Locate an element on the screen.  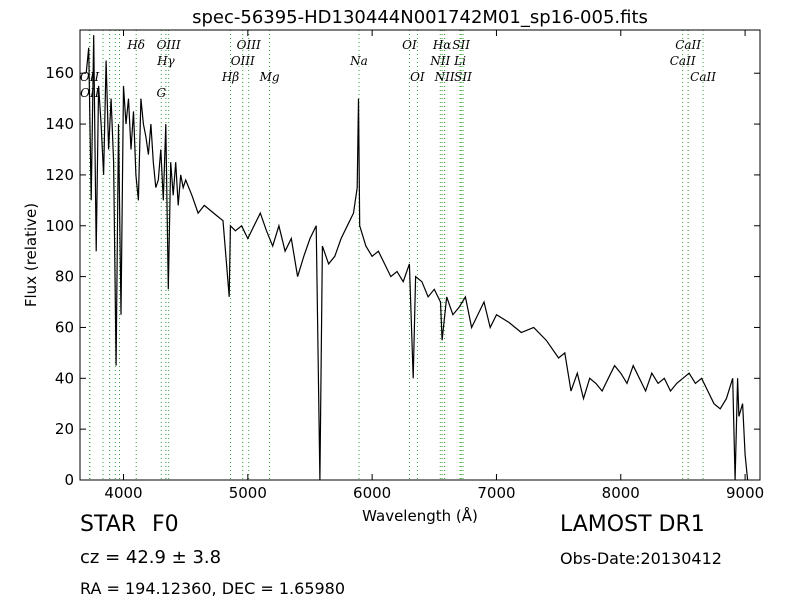
observation-date: Obs-Date:20130412 is located at coordinates (641, 558).